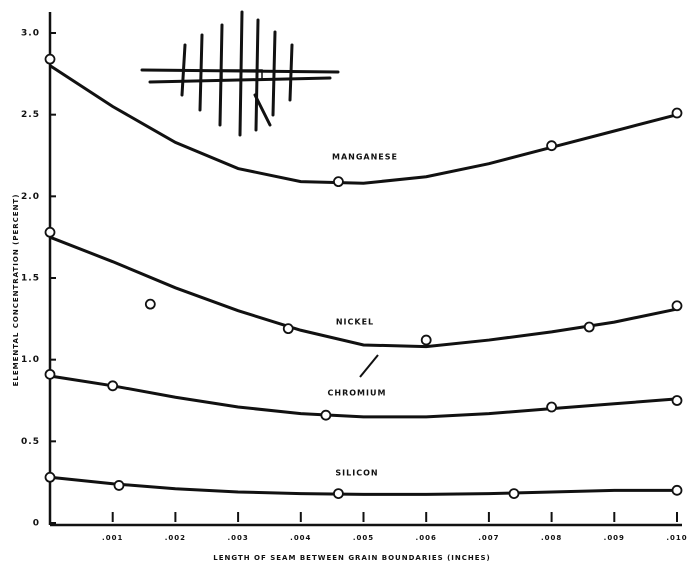  What do you see at coordinates (36, 524) in the screenshot?
I see `y-tick-label: 0` at bounding box center [36, 524].